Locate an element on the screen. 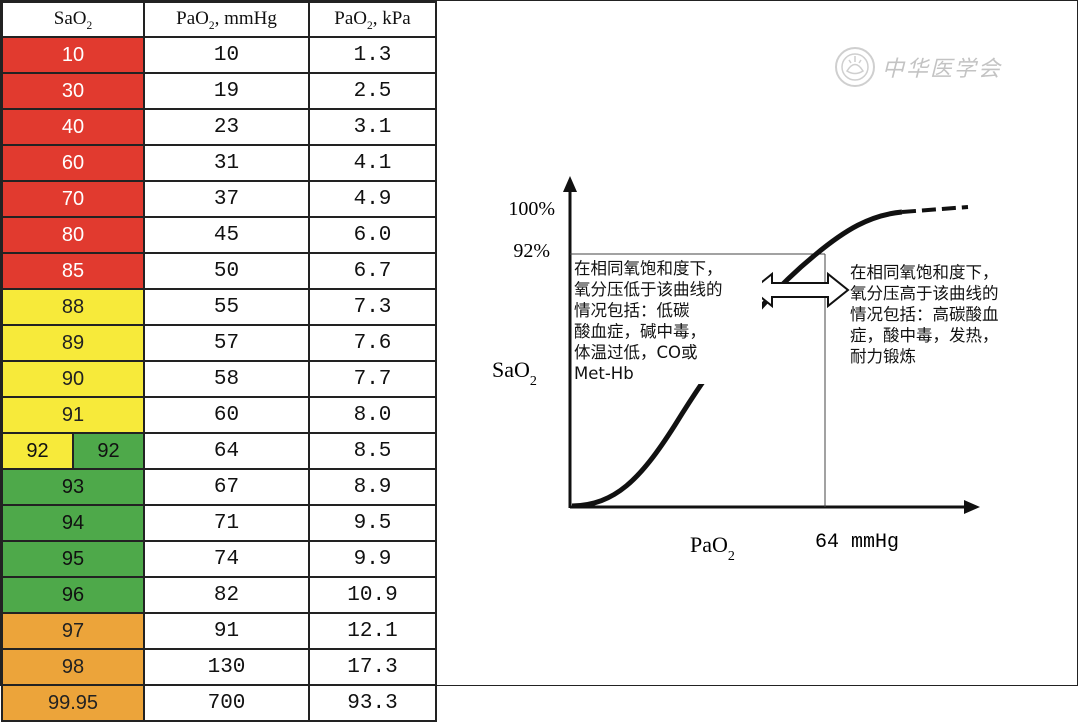 This screenshot has width=1080, height=722. sao2-cell: 85 is located at coordinates (73, 271).